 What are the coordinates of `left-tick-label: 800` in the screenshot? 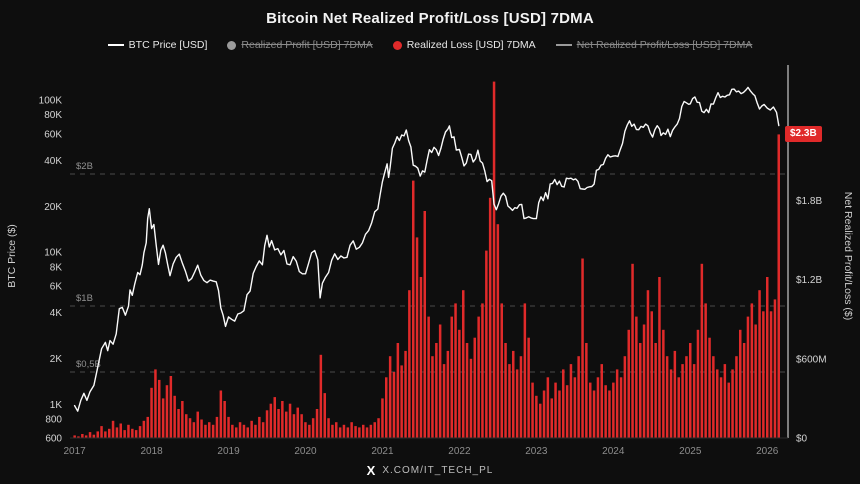 It's located at (53, 419).